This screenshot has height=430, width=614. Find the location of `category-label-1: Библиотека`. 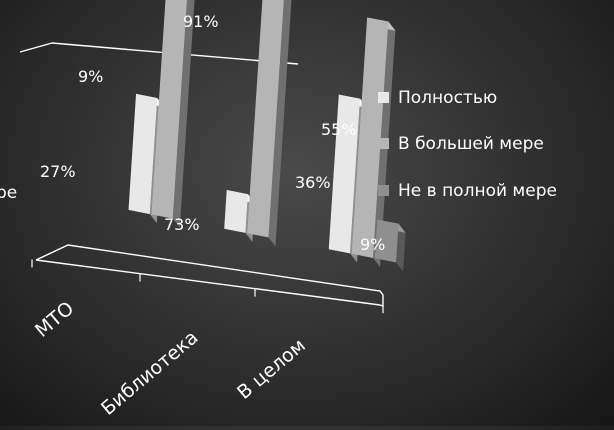

category-label-1: Библиотека is located at coordinates (149, 372).